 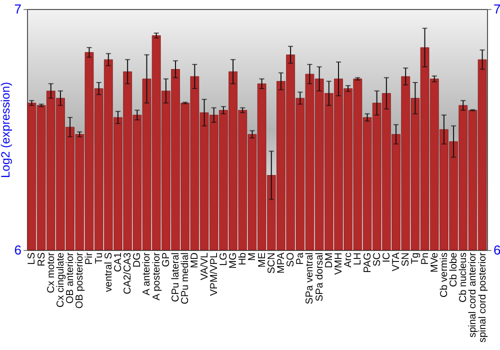 I want to click on x-tick-label: MVe, so click(x=434, y=262).